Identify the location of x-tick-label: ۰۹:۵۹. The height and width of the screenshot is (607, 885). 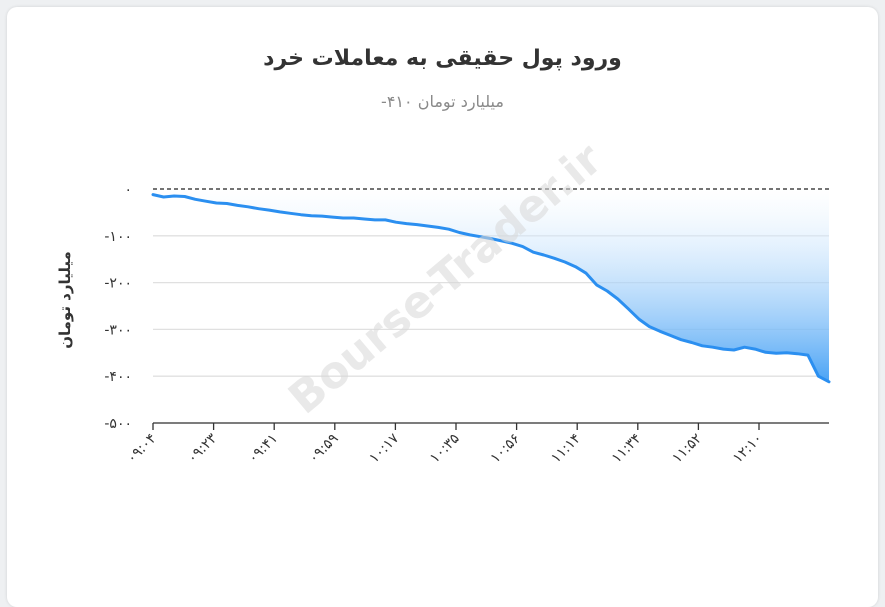
(324, 449).